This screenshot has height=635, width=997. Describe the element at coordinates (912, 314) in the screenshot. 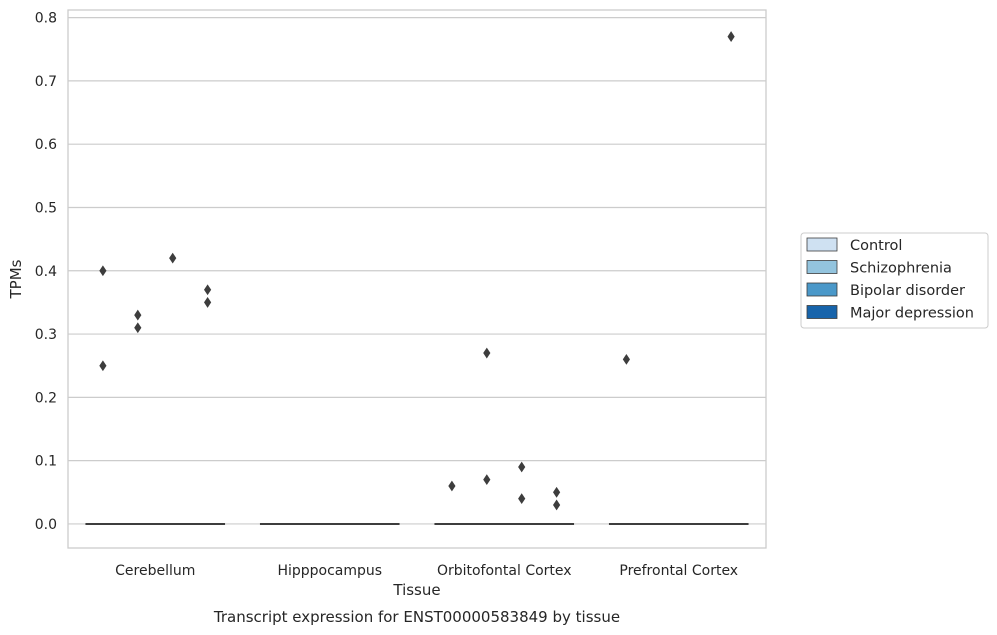

I see `legend-label: Major depression` at that location.